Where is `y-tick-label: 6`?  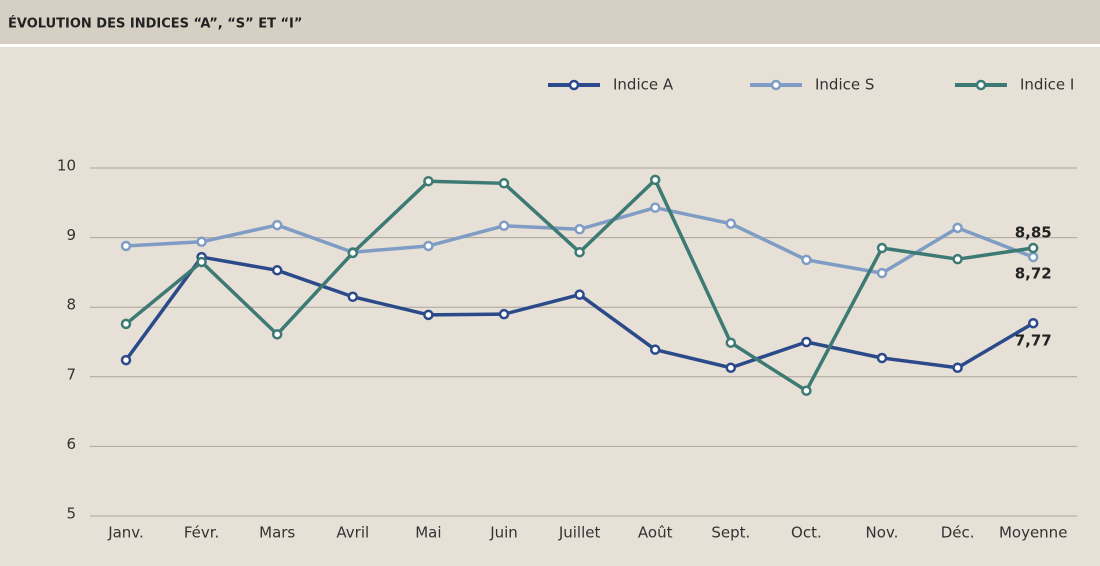
y-tick-label: 6 is located at coordinates (71, 444).